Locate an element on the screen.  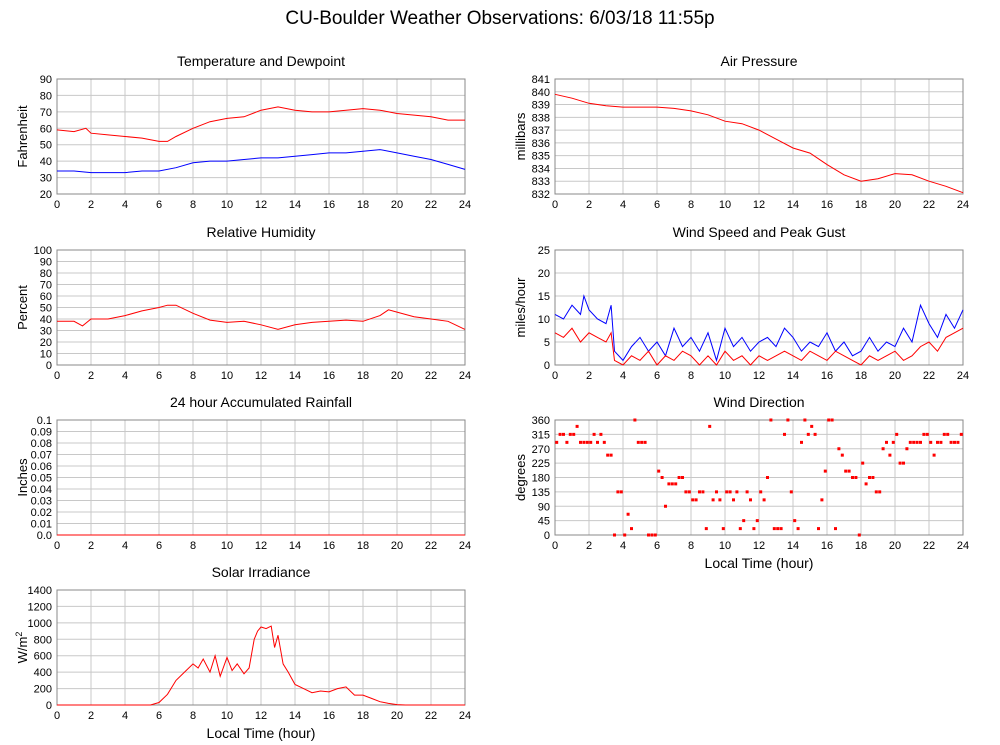
y-tick-label: 0.0 is located at coordinates (44, 536).